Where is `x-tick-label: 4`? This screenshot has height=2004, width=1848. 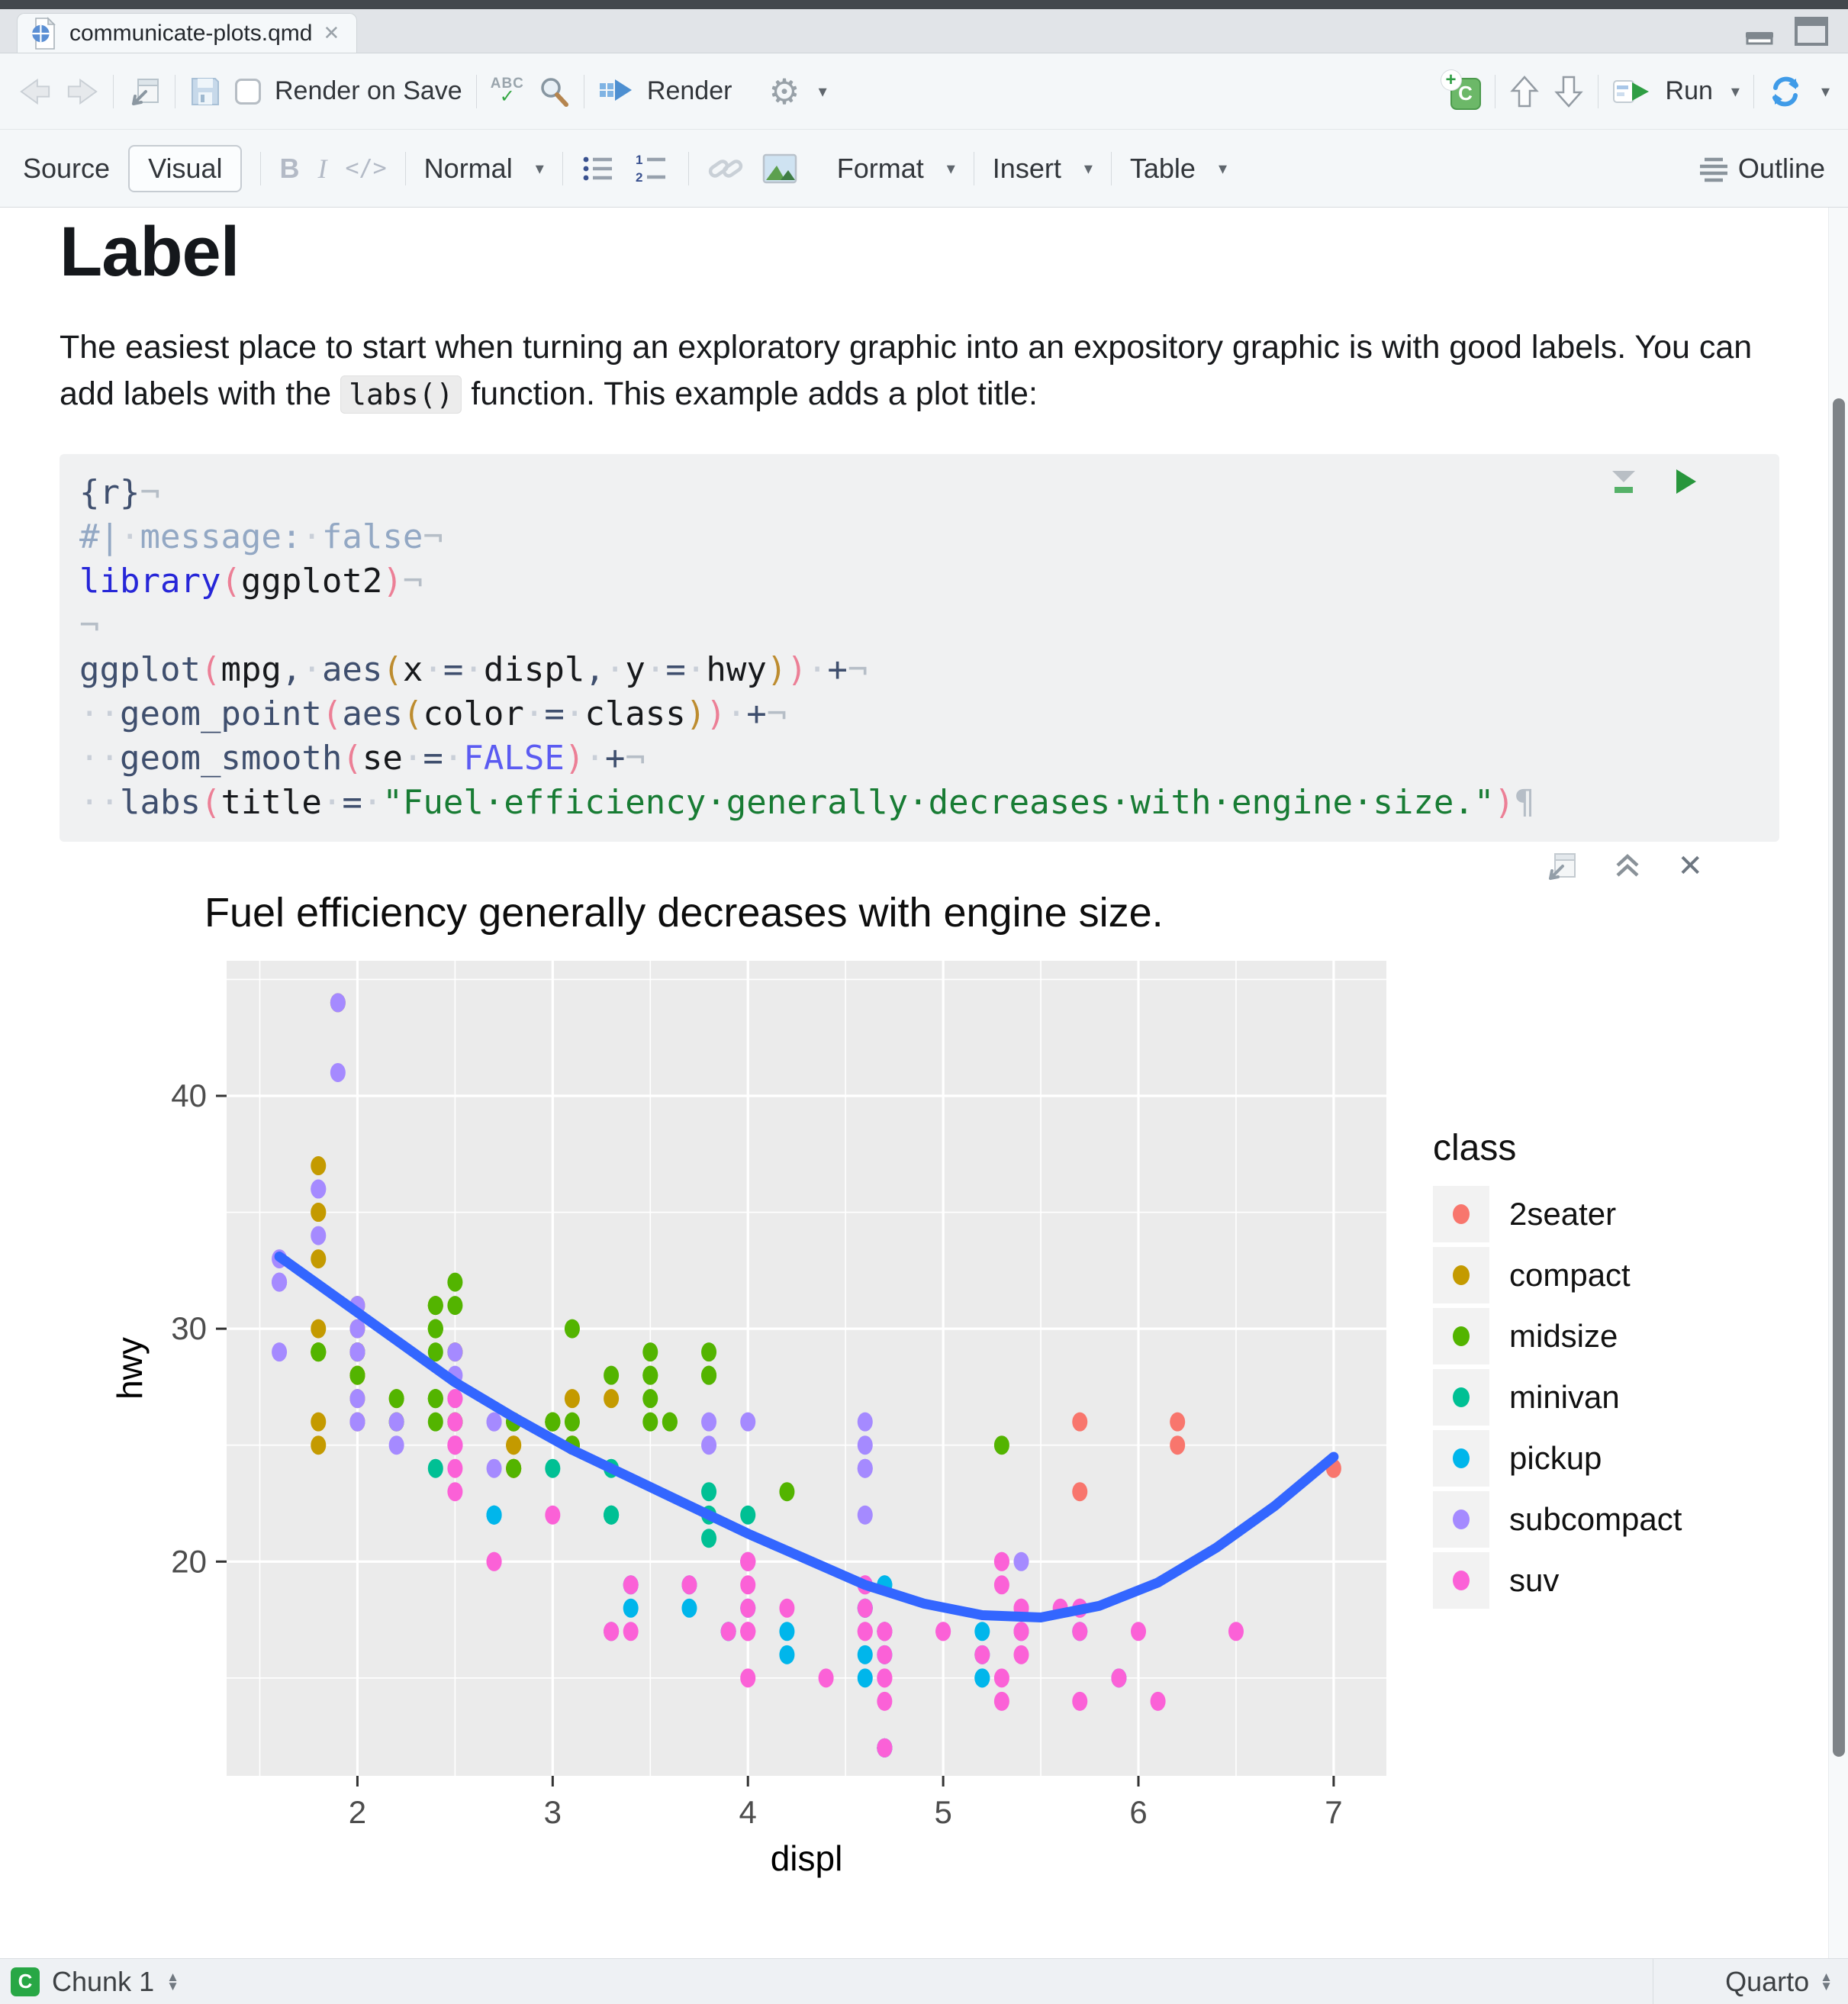 x-tick-label: 4 is located at coordinates (748, 1812).